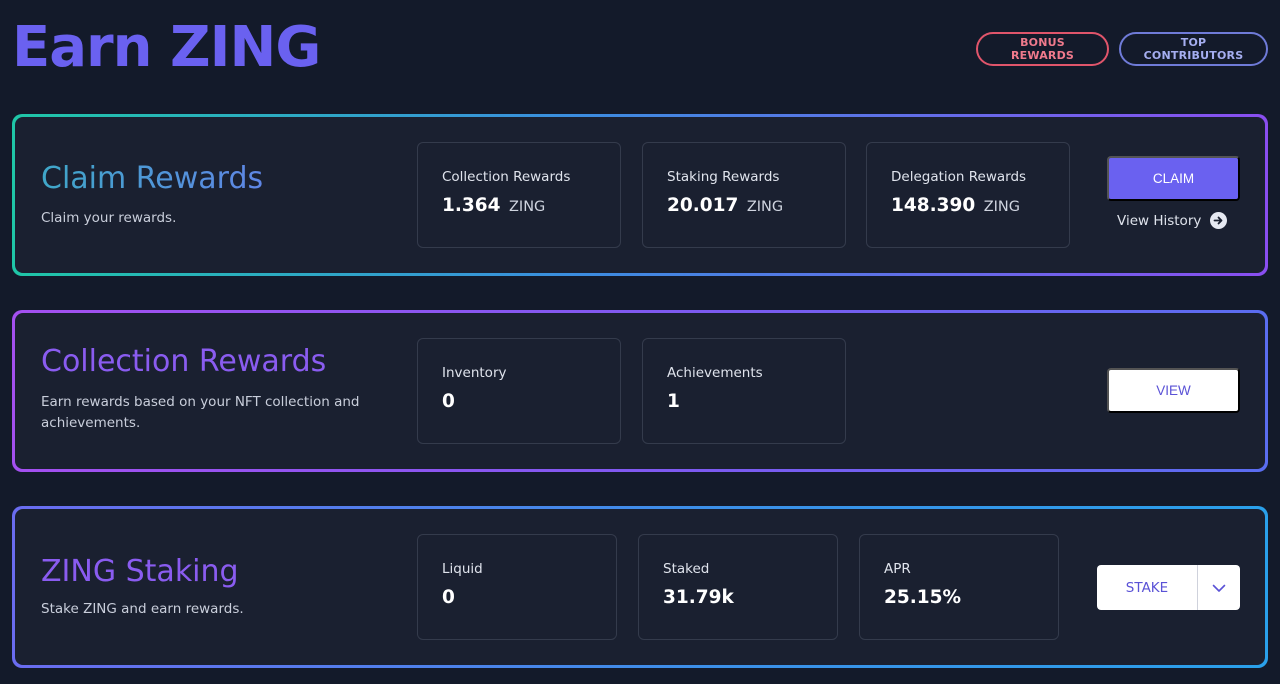 This screenshot has width=1280, height=684. I want to click on chevron-down-icon, so click(1219, 587).